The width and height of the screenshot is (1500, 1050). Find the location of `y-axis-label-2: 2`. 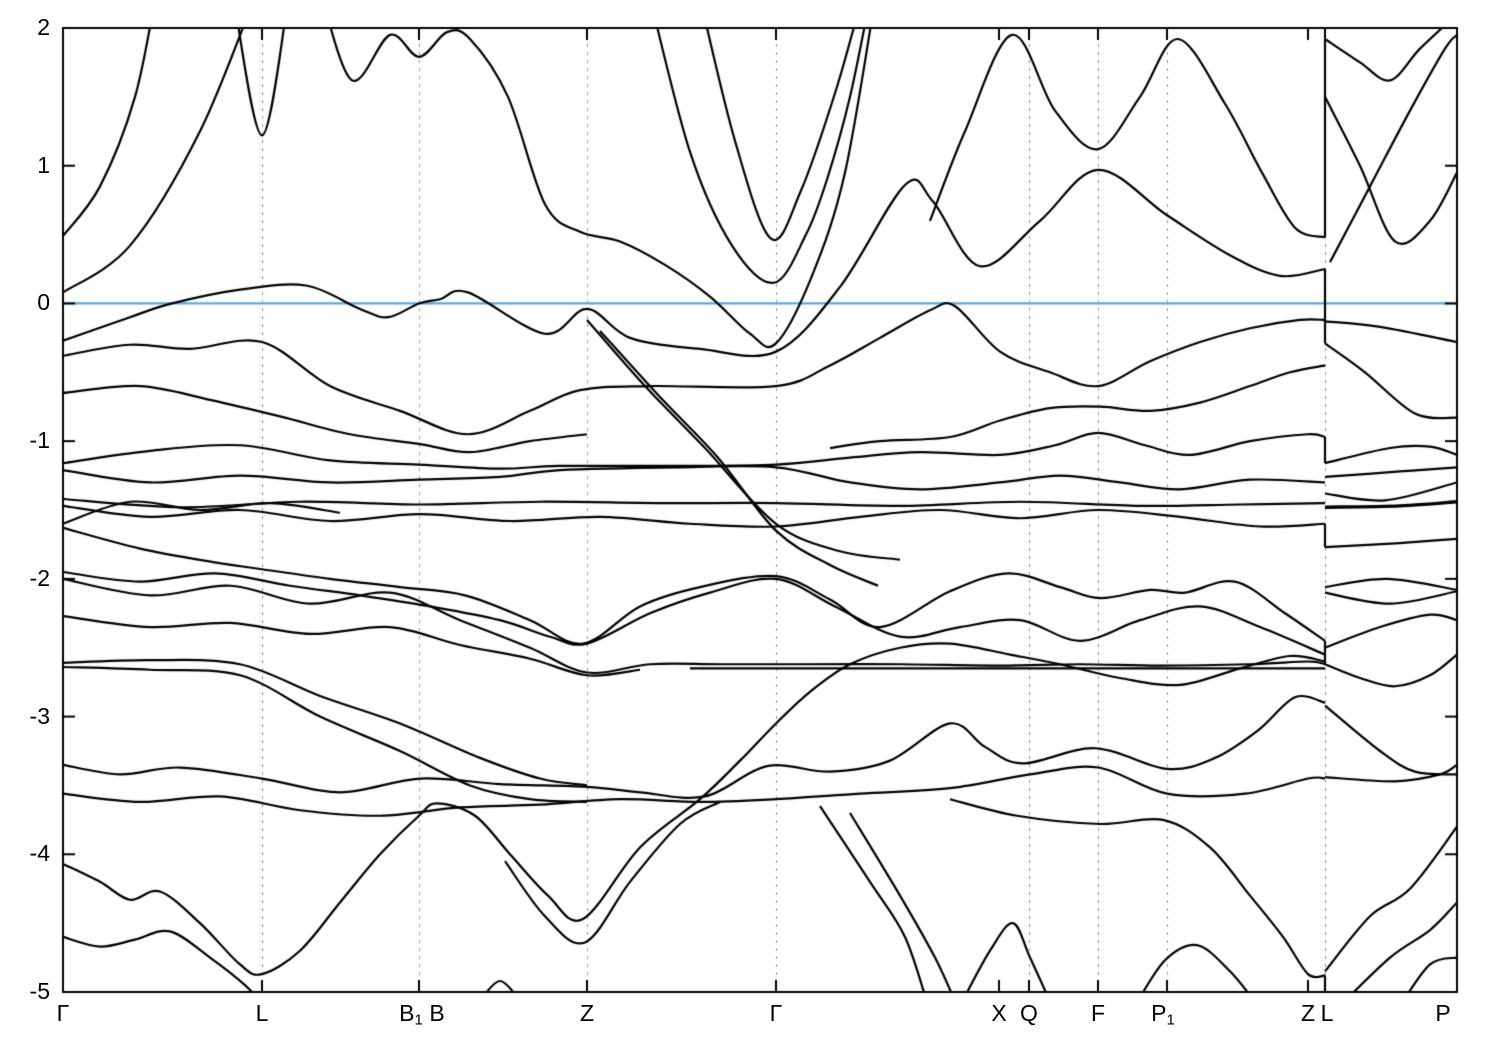

y-axis-label-2: 2 is located at coordinates (43, 27).